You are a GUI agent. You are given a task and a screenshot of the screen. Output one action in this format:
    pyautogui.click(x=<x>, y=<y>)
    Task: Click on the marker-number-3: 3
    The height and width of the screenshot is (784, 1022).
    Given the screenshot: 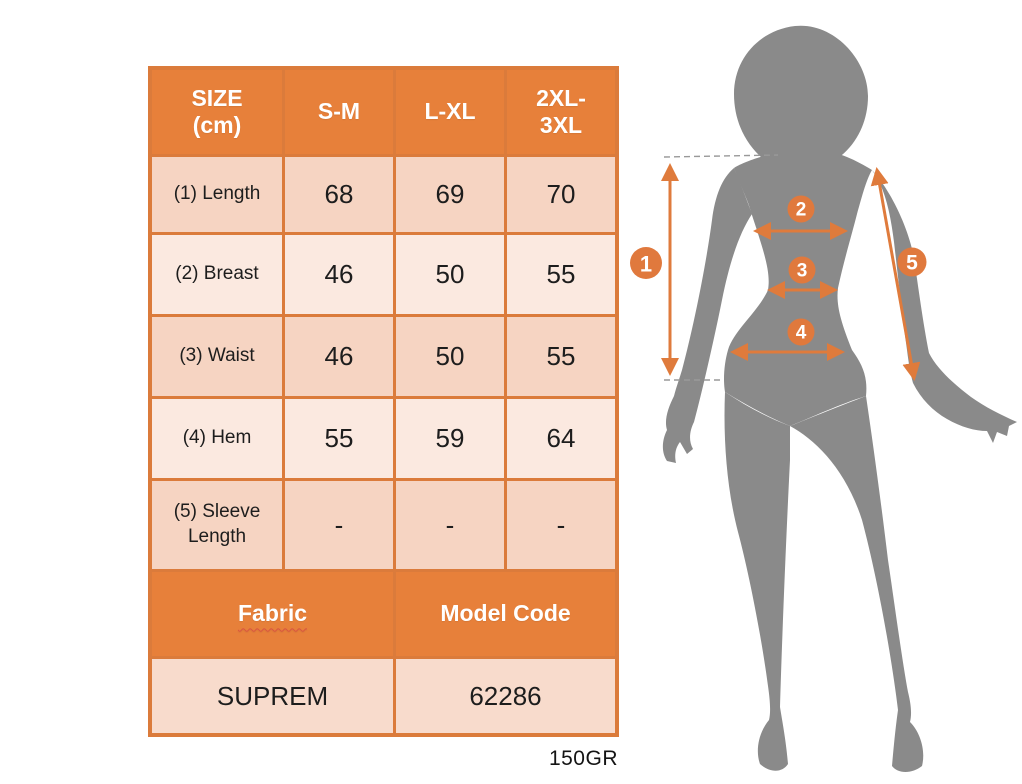 What is the action you would take?
    pyautogui.click(x=802, y=271)
    